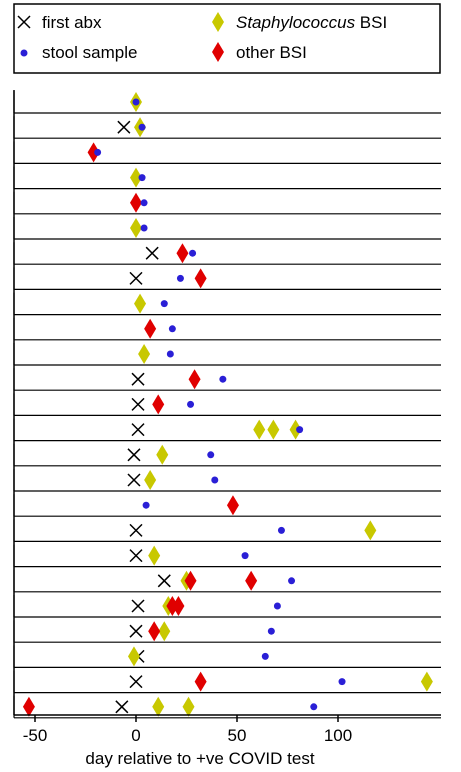  I want to click on legend-box, so click(227, 38).